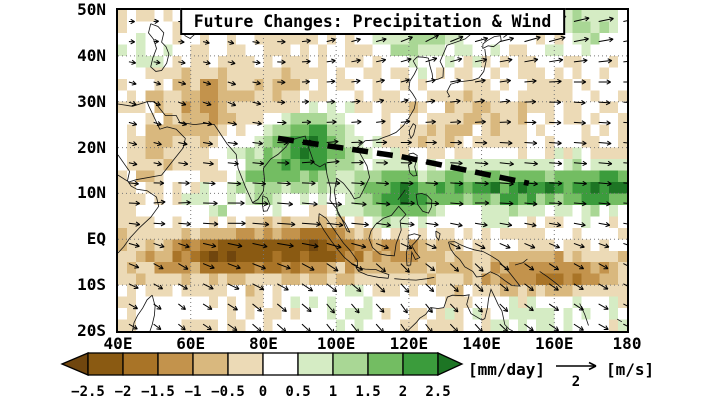 Image resolution: width=720 pixels, height=405 pixels. I want to click on coastline-palawan, so click(401, 195).